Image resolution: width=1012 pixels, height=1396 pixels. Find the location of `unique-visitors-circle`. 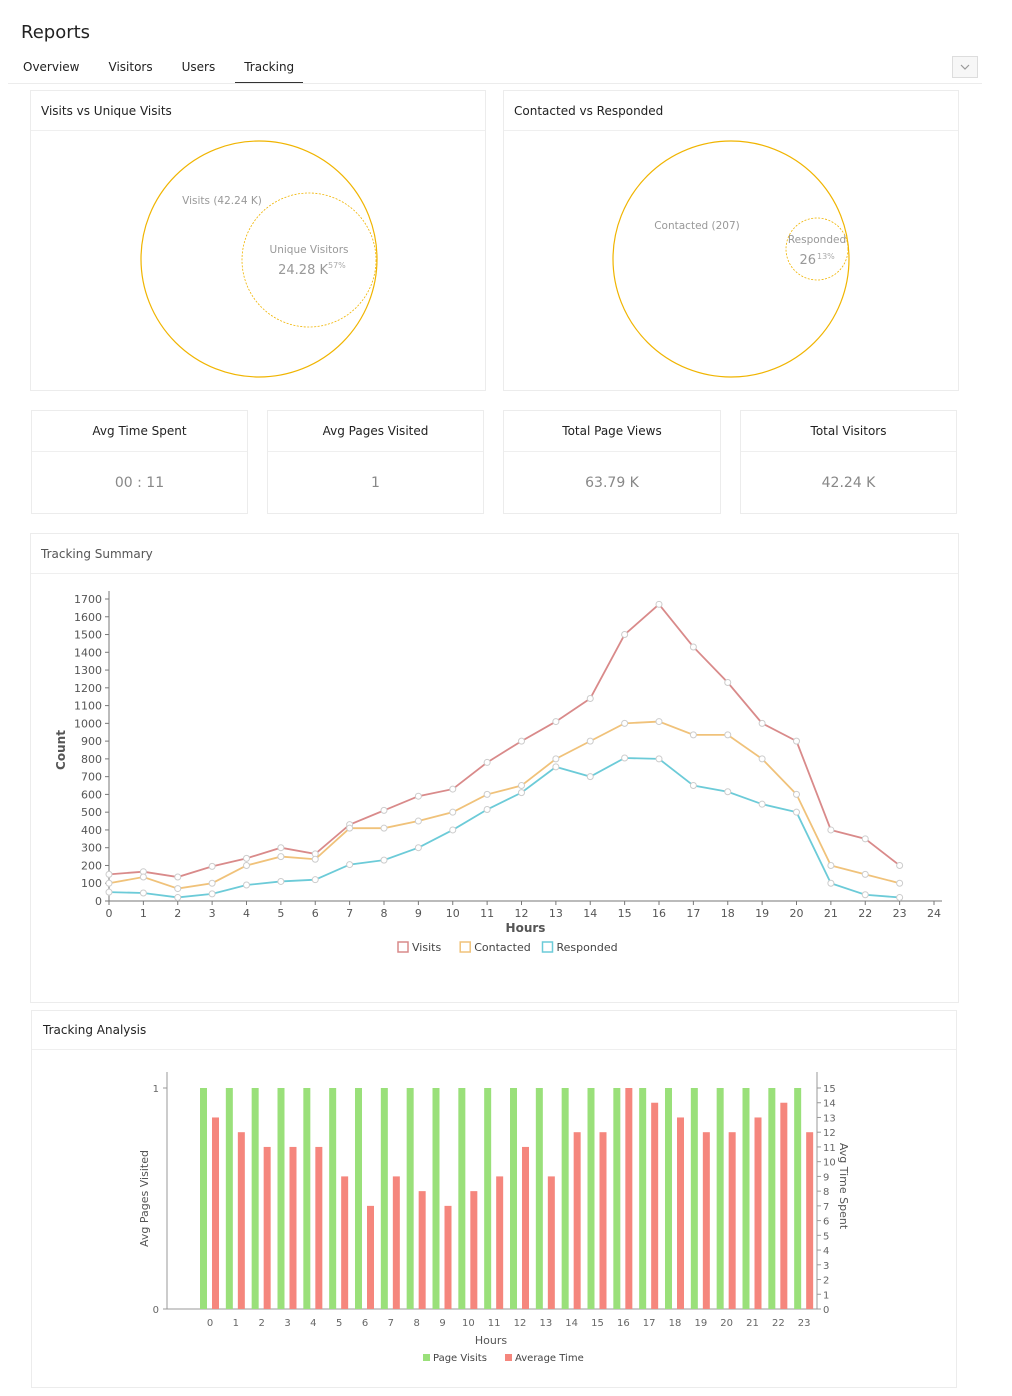

unique-visitors-circle is located at coordinates (309, 260).